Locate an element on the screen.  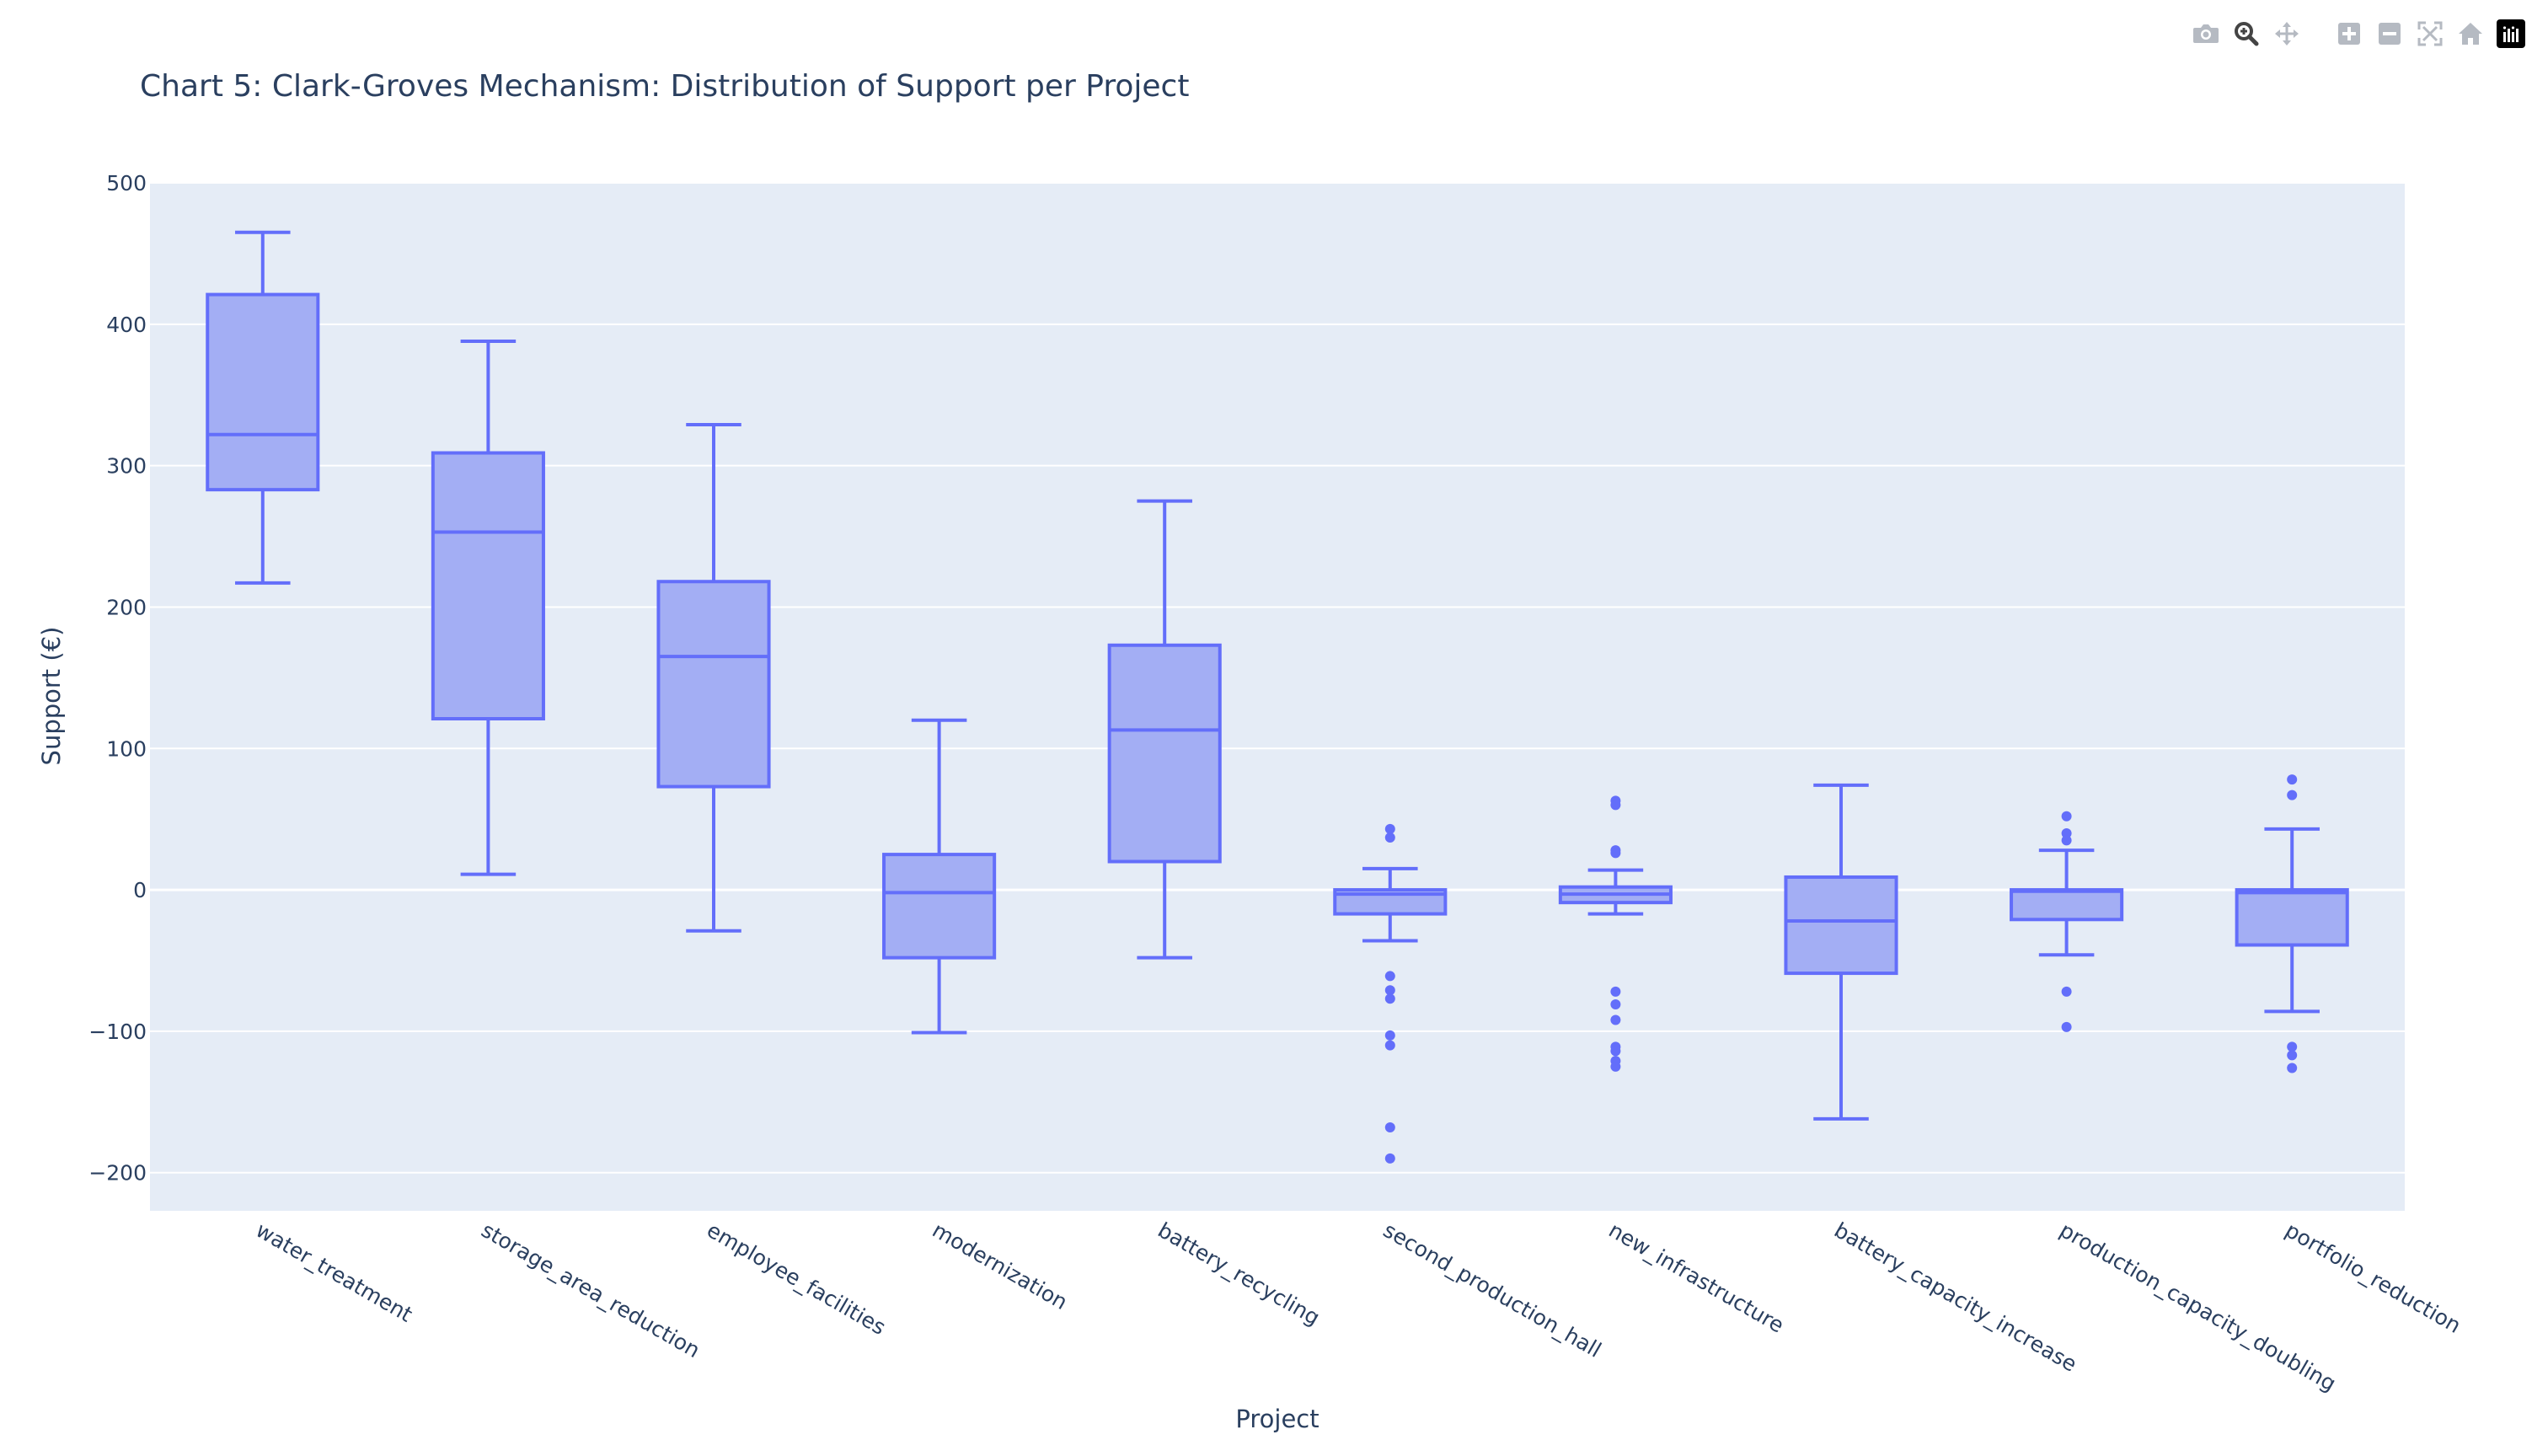
plotly-logo-icon is located at coordinates (2511, 34).